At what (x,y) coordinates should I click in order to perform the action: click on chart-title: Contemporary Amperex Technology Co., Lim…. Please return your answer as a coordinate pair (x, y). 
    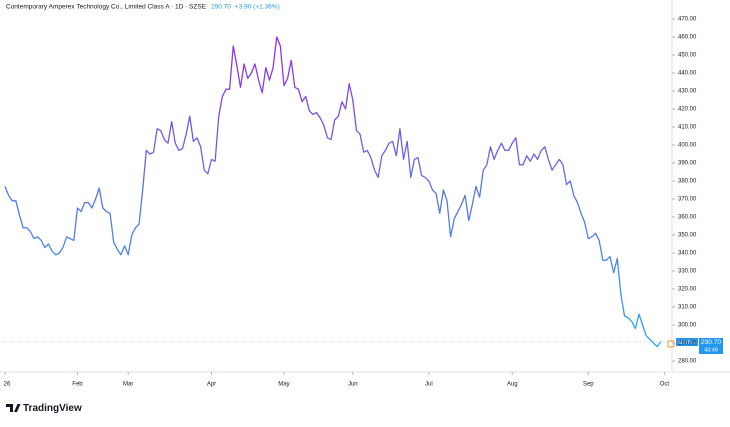
    Looking at the image, I should click on (106, 7).